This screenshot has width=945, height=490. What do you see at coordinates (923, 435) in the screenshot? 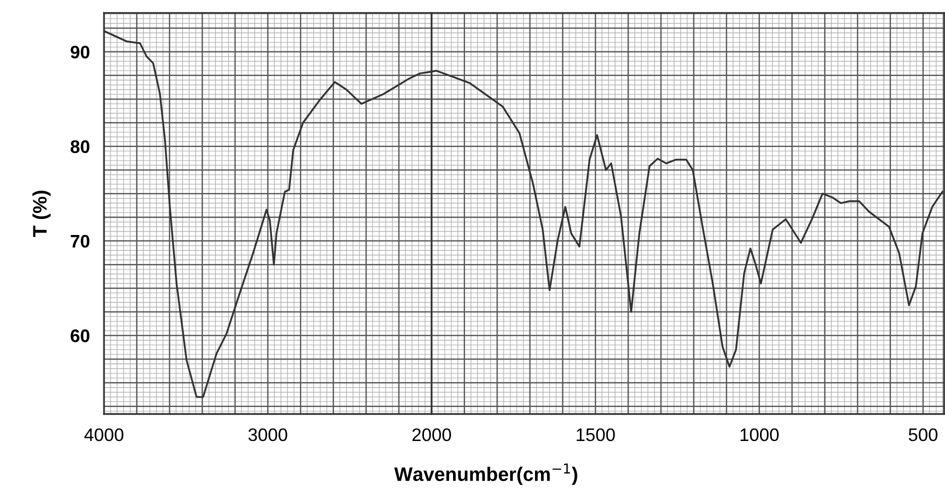
I see `x-tick-label: 500` at bounding box center [923, 435].